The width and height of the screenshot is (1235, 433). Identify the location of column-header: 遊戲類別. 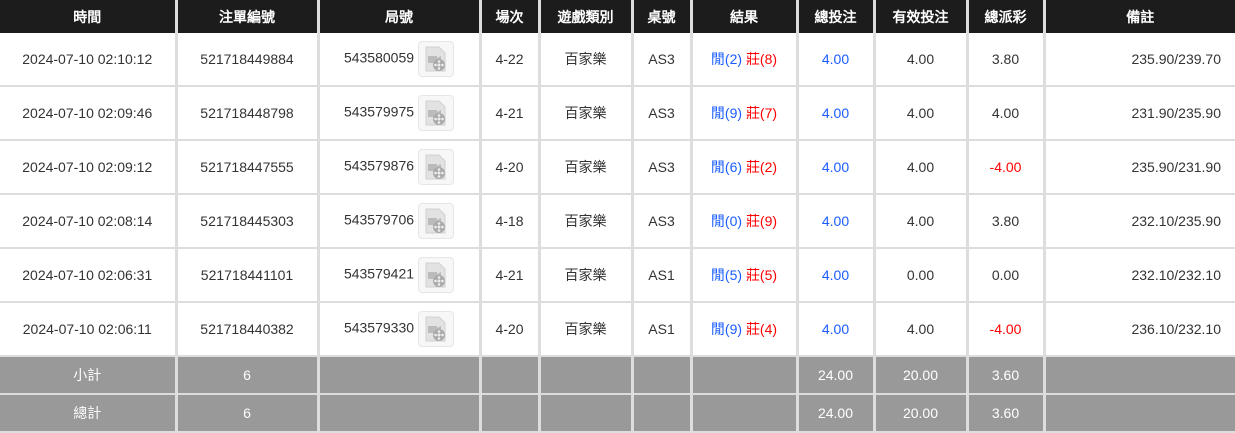
(586, 16).